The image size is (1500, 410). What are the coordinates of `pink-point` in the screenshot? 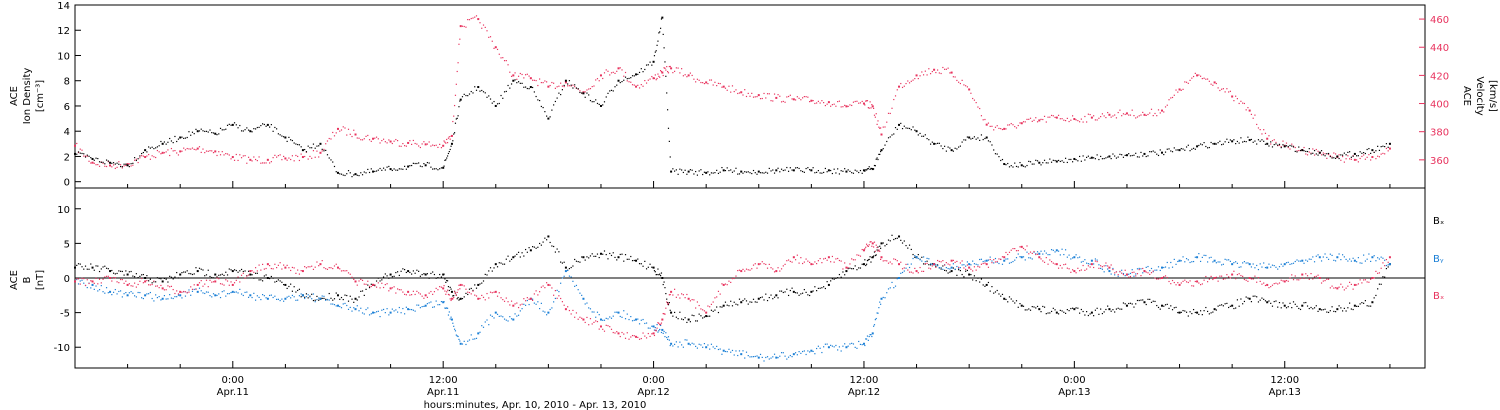 It's located at (618, 68).